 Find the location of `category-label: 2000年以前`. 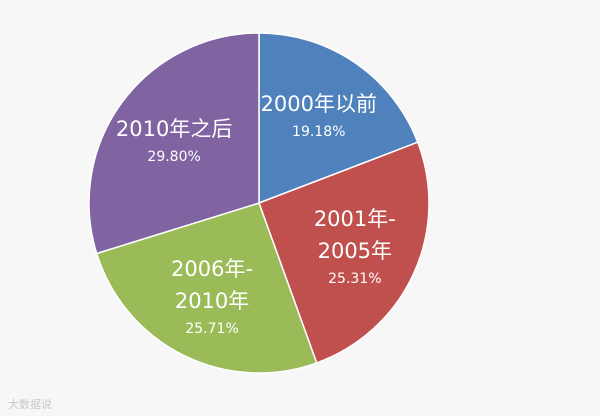

category-label: 2000年以前 is located at coordinates (318, 104).